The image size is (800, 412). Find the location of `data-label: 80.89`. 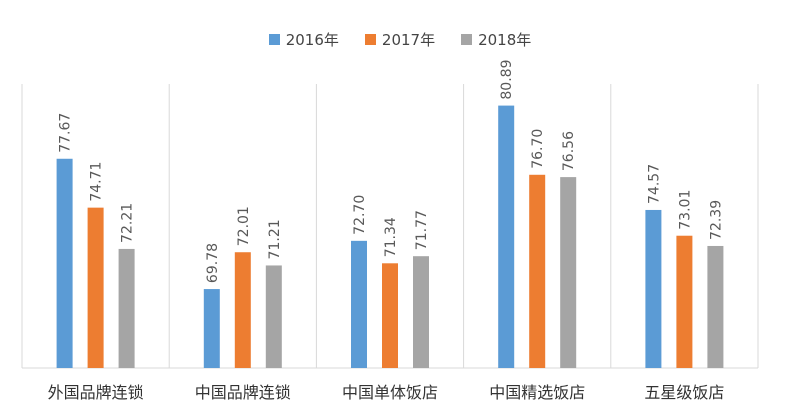

data-label: 80.89 is located at coordinates (507, 79).